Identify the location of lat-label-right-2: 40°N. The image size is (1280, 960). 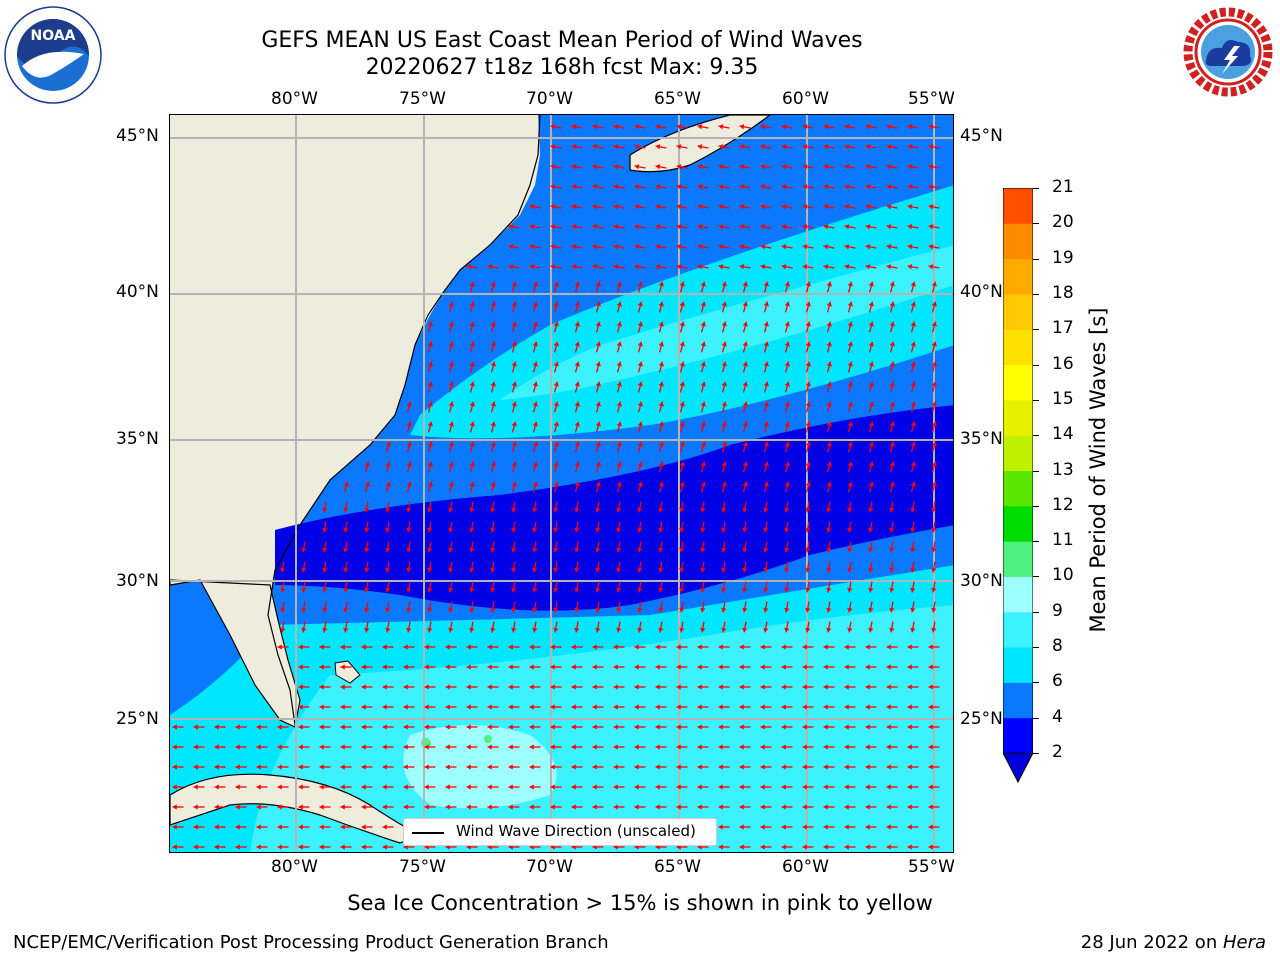
(981, 292).